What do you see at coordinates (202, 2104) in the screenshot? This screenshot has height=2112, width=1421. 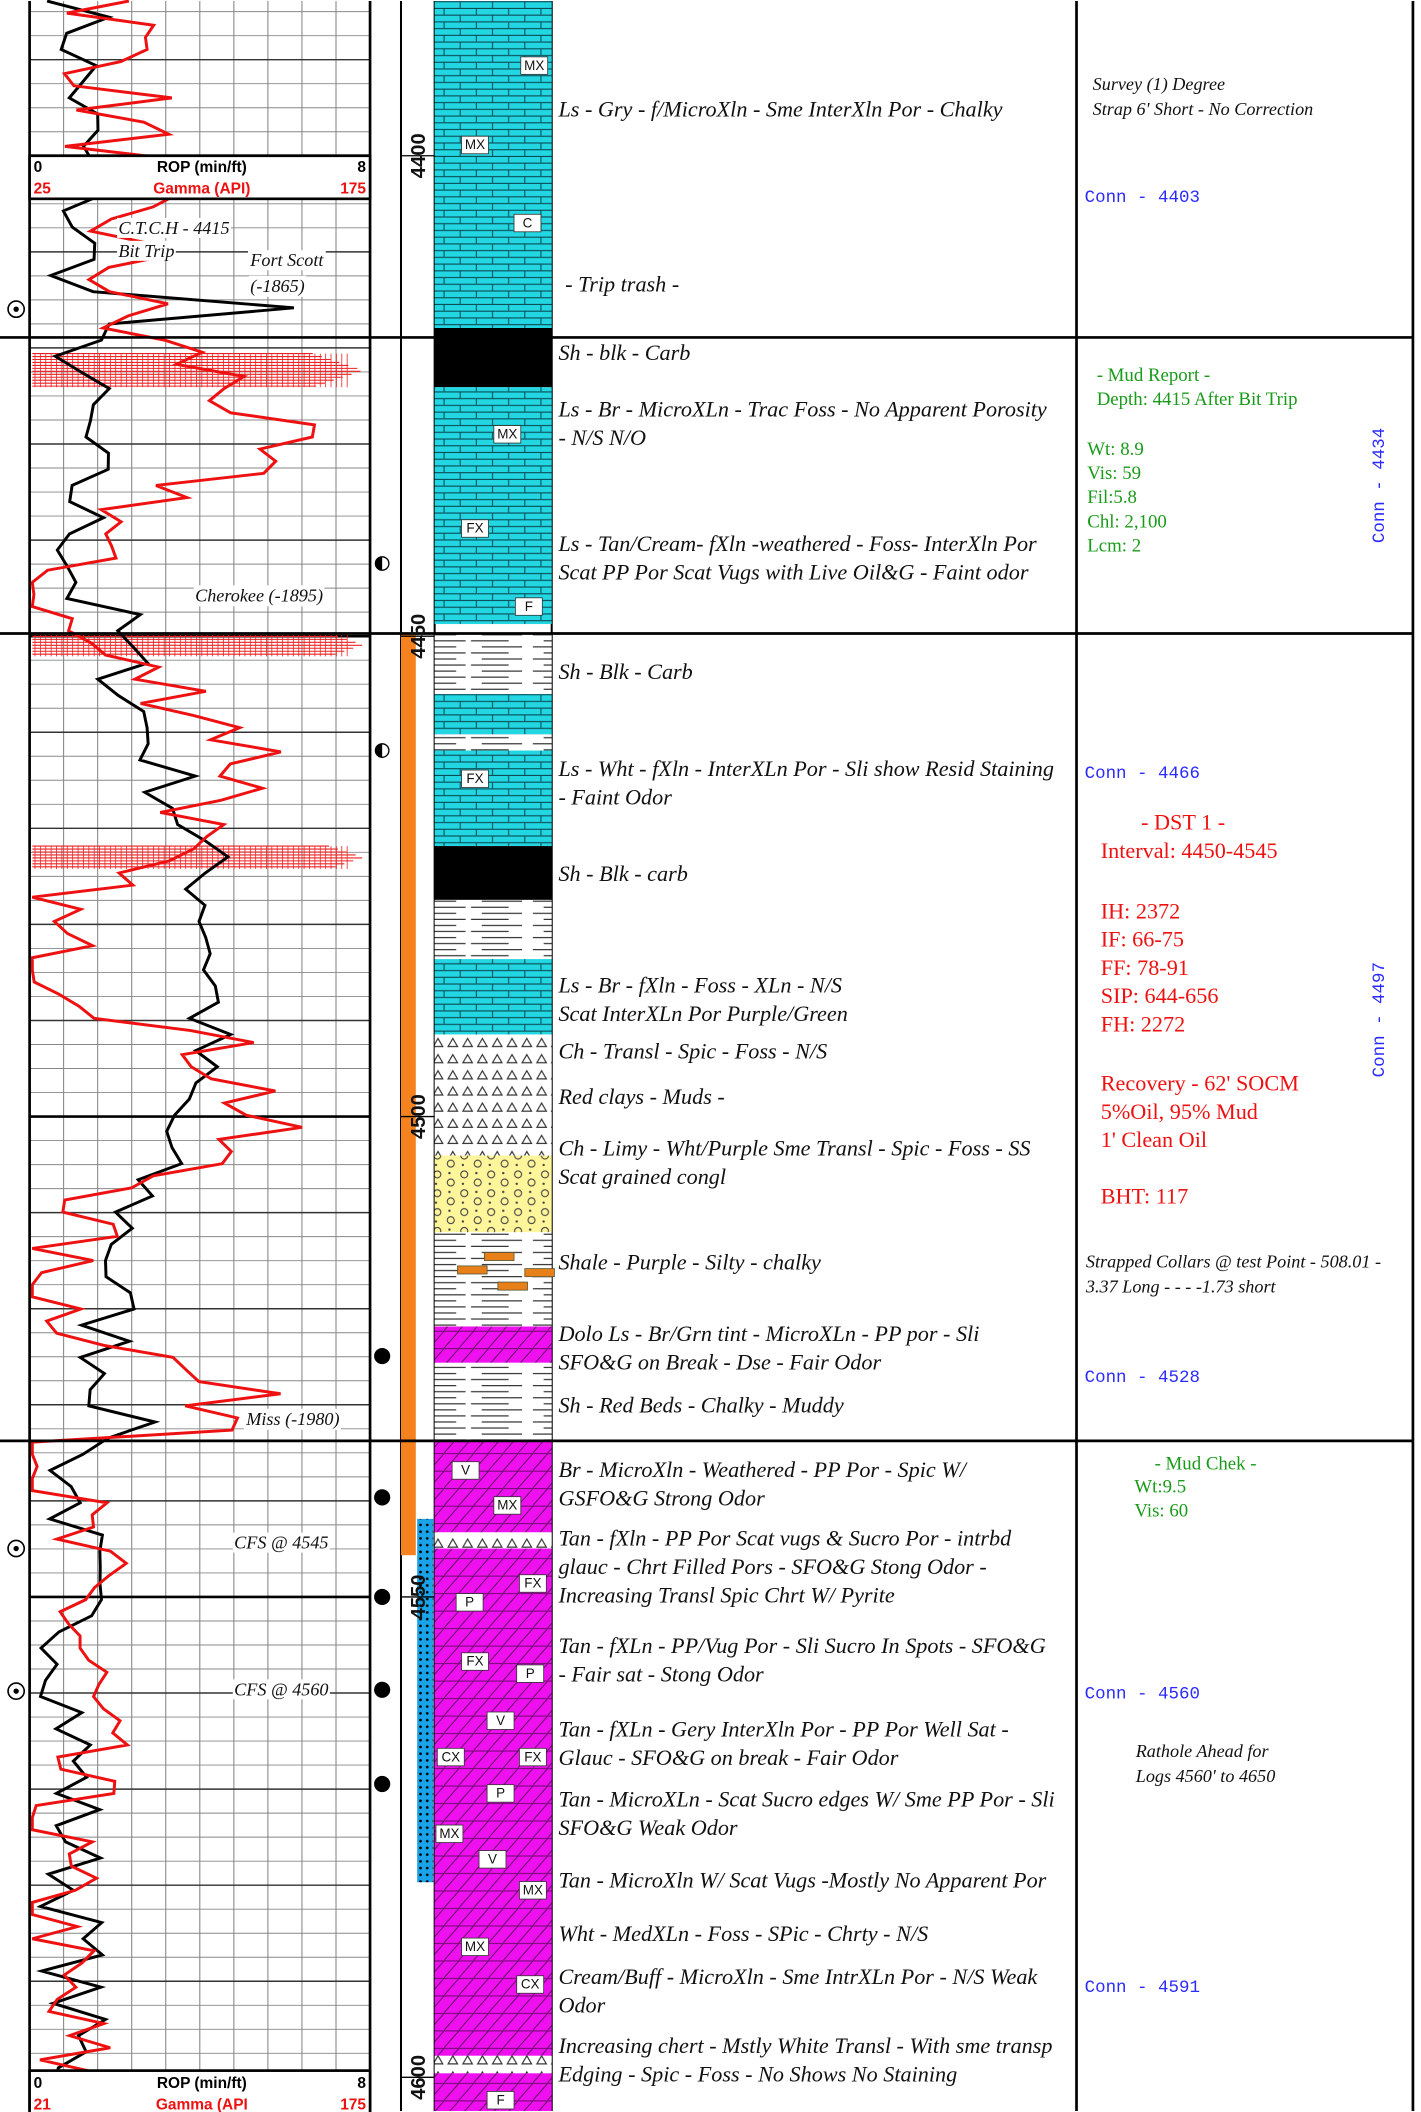 I see `gamma-label: Gamma (API` at bounding box center [202, 2104].